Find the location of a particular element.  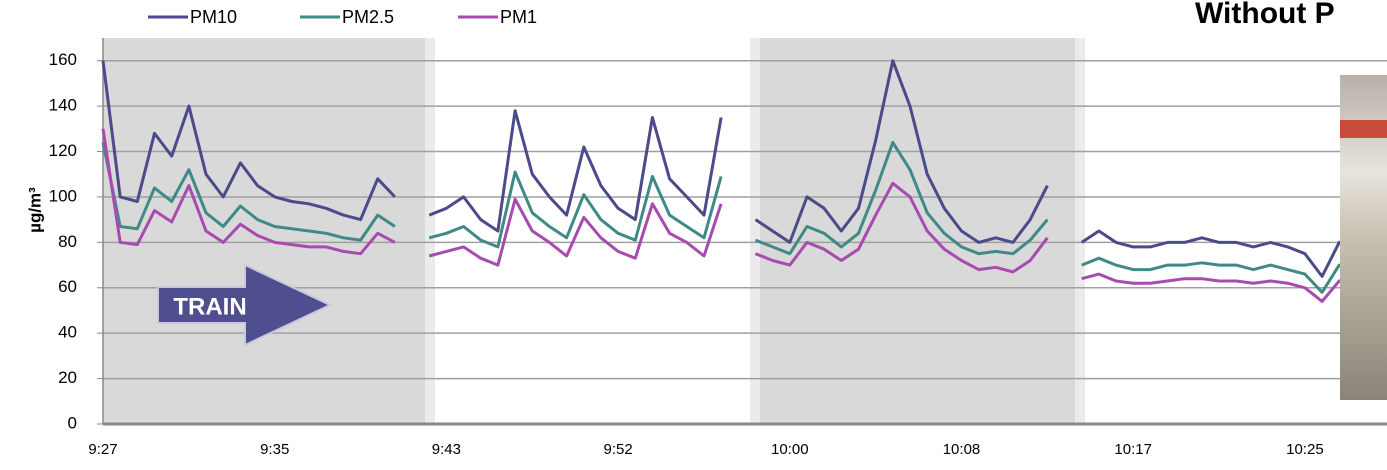

y-tick-label: 120 is located at coordinates (63, 150).